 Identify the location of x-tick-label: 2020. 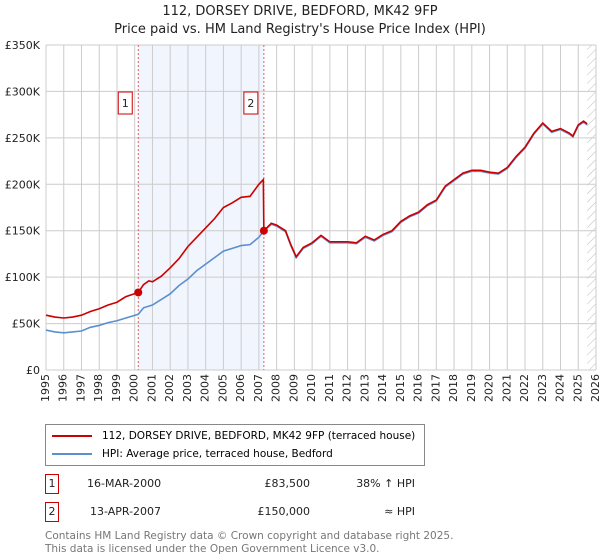
(489, 388).